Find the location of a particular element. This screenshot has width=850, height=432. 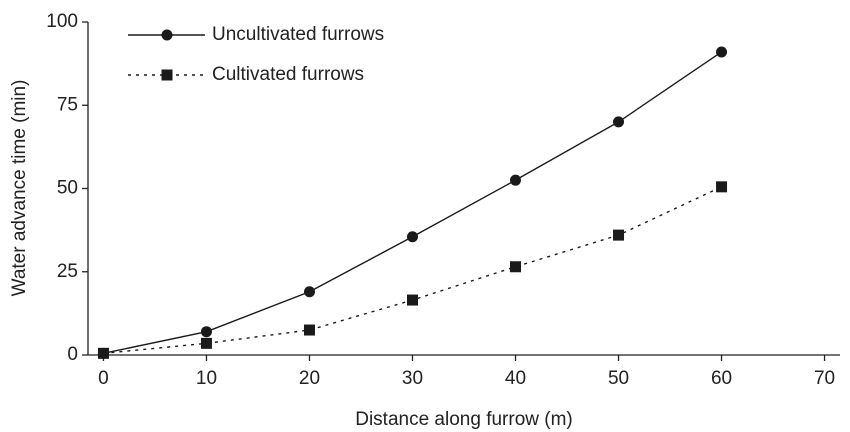

x-tick-label: 60 is located at coordinates (721, 378).